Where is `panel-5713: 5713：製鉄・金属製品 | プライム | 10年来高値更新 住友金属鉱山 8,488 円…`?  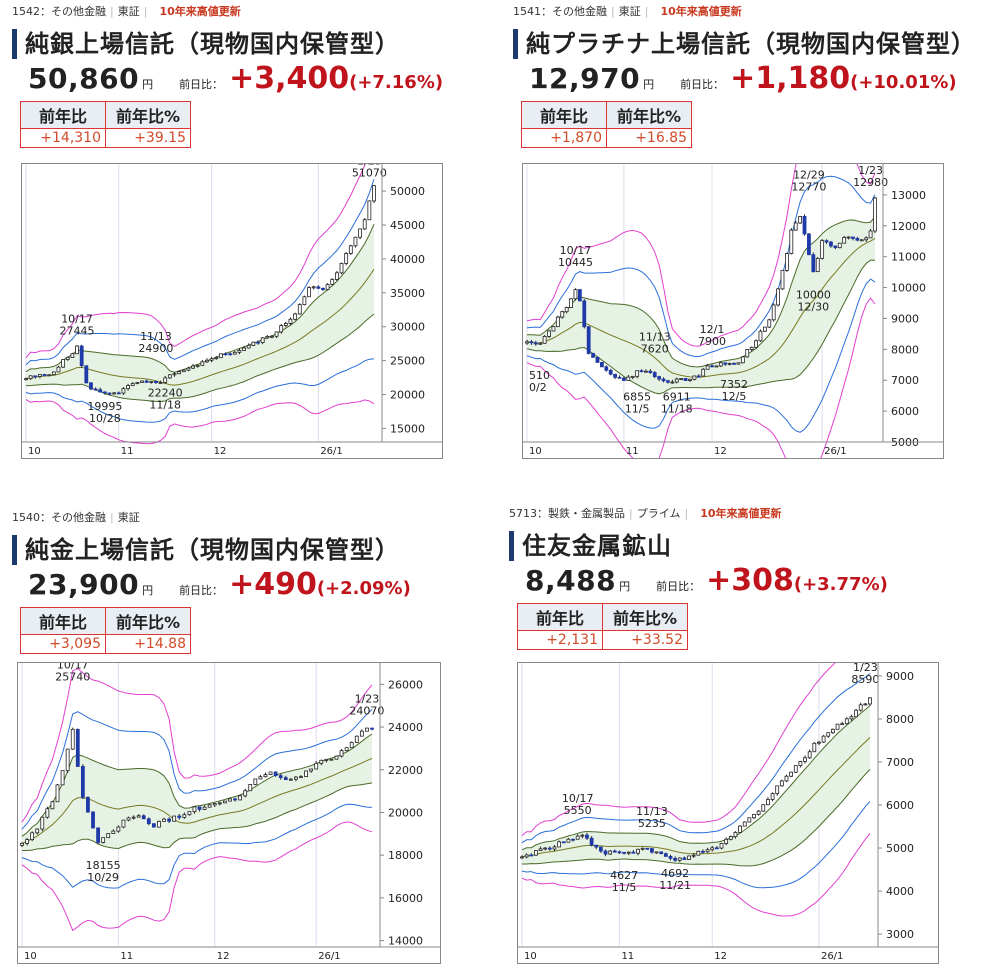
panel-5713: 5713：製鉄・金属製品 | プライム | 10年来高値更新 住友金属鉱山 8,488 円… is located at coordinates (753, 578).